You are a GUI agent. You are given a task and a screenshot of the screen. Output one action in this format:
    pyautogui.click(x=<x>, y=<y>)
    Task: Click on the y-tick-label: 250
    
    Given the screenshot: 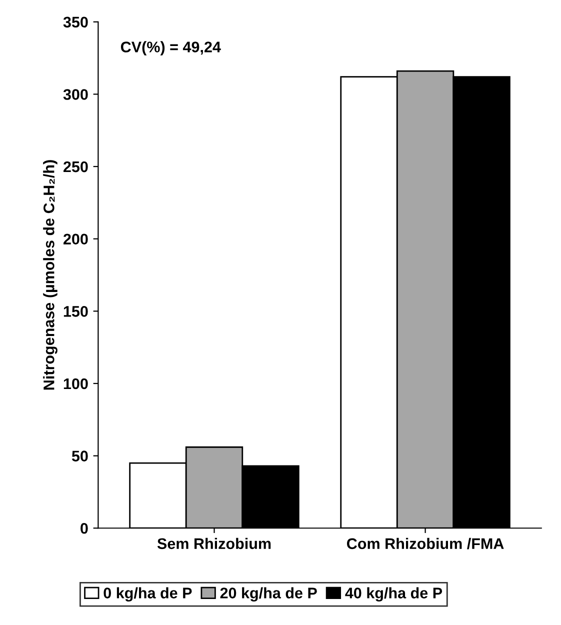 What is the action you would take?
    pyautogui.click(x=75, y=166)
    